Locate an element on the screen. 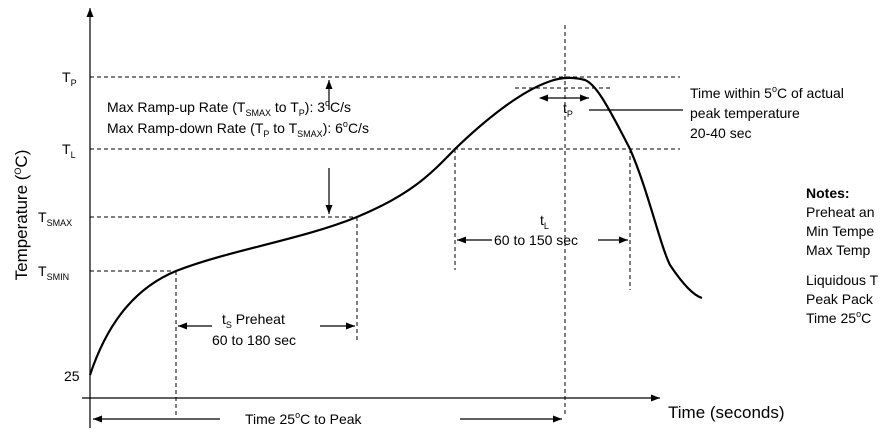 This screenshot has width=893, height=435. preheat-range: 60 to 180 sec is located at coordinates (254, 340).